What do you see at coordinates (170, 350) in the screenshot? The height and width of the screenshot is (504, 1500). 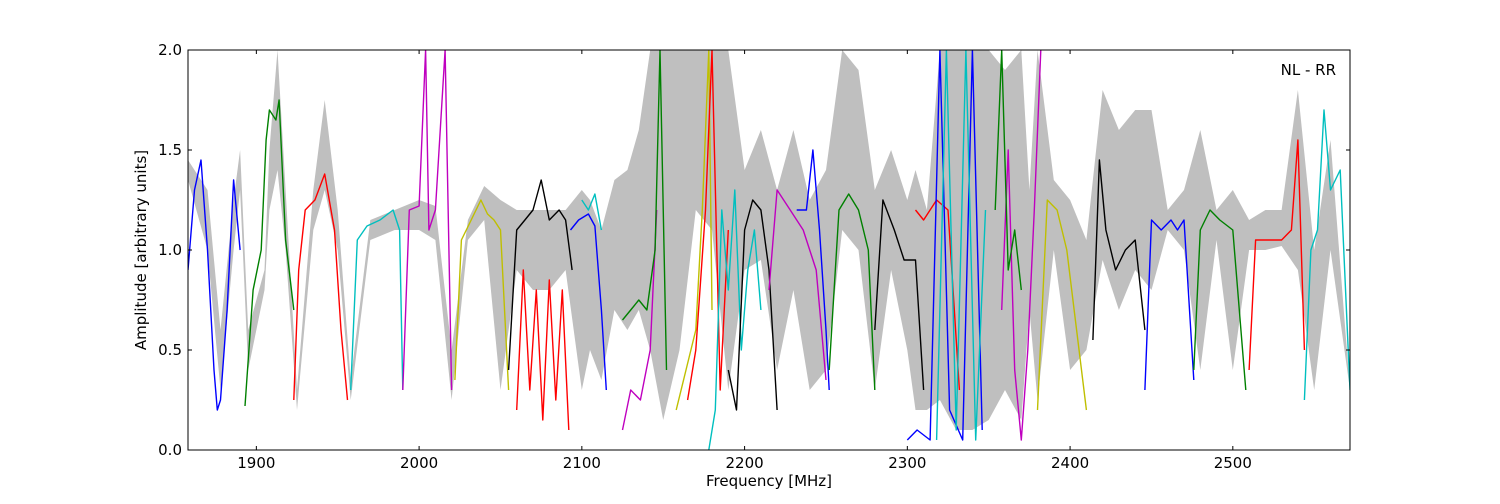 I see `y-tick-label: 0.5` at bounding box center [170, 350].